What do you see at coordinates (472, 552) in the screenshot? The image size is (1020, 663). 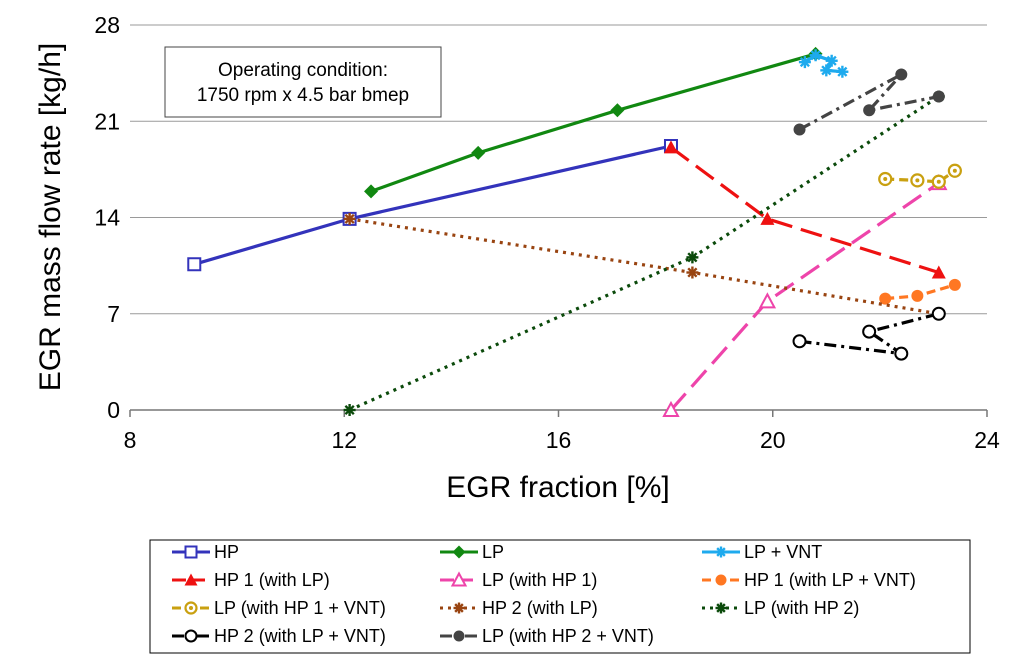 I see `legend-item-lp: LP` at bounding box center [472, 552].